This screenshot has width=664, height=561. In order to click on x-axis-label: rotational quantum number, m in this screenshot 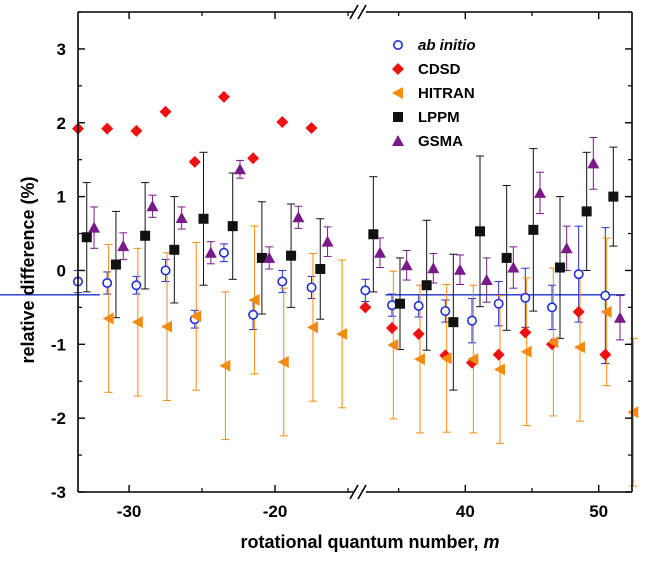, I will do `click(369, 542)`.